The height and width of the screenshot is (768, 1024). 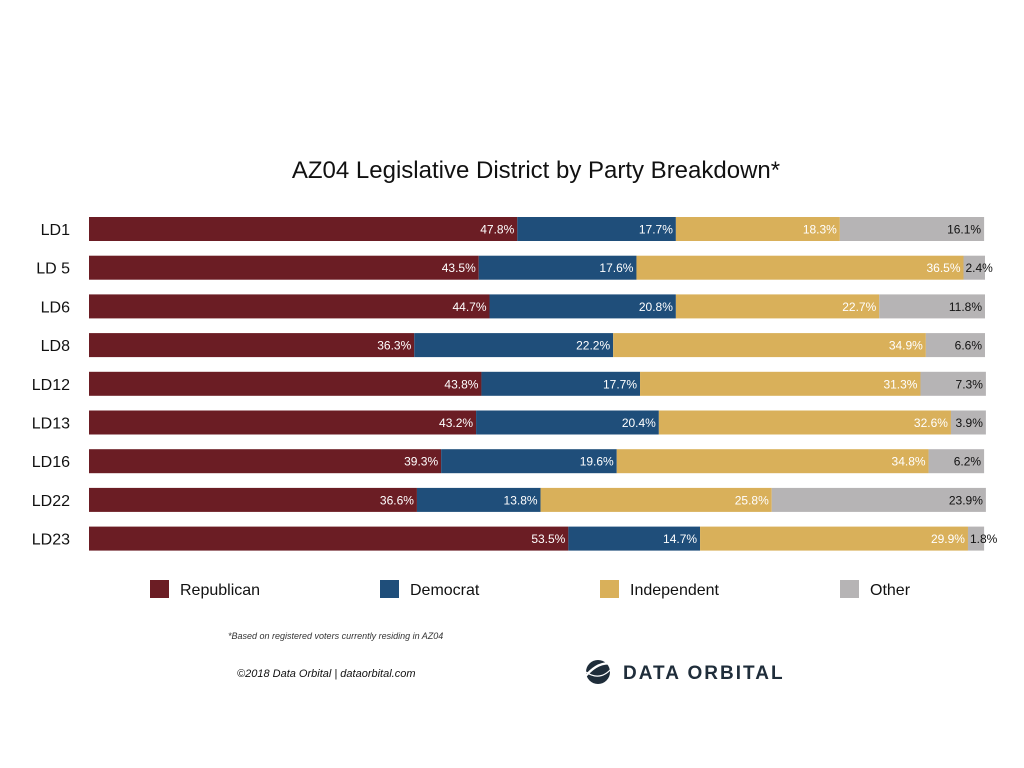 What do you see at coordinates (834, 538) in the screenshot?
I see `bar-independent-ld23` at bounding box center [834, 538].